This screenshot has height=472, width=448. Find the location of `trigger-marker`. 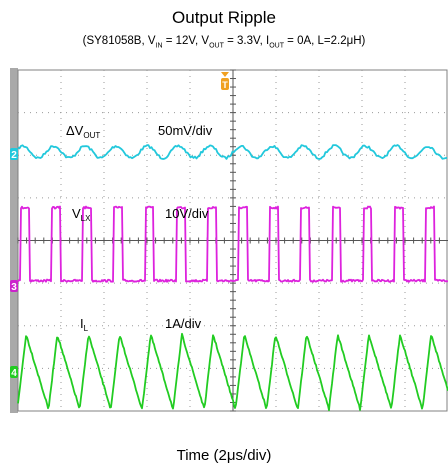

trigger-marker is located at coordinates (225, 84).